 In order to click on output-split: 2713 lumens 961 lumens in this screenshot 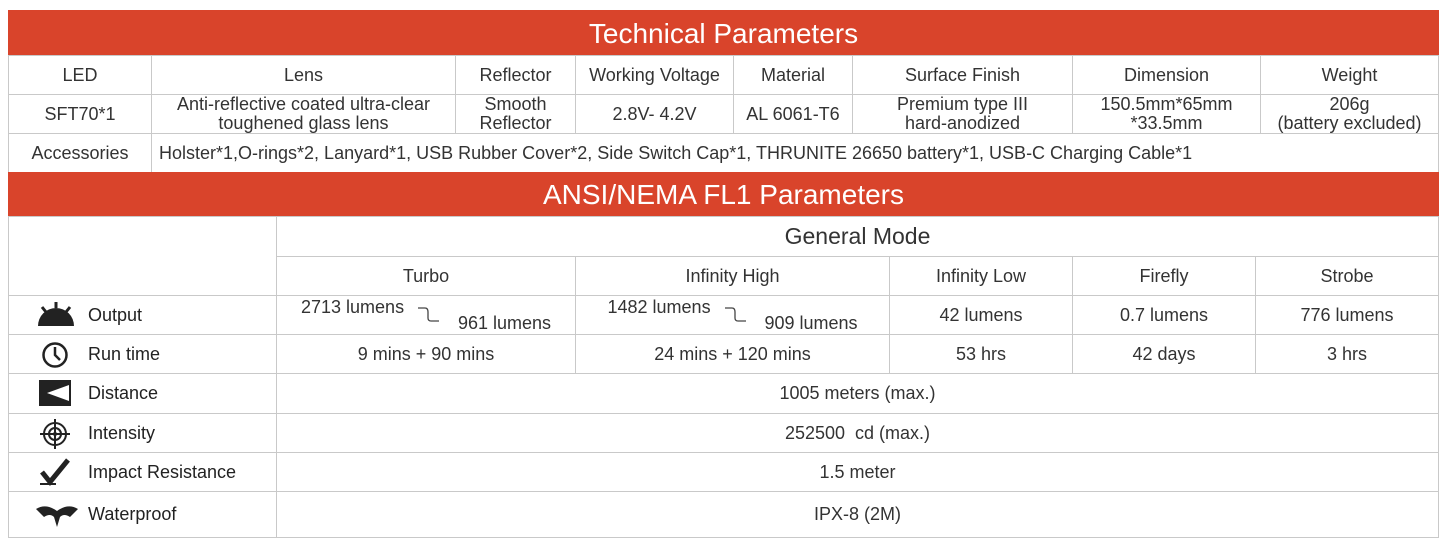, I will do `click(426, 315)`.